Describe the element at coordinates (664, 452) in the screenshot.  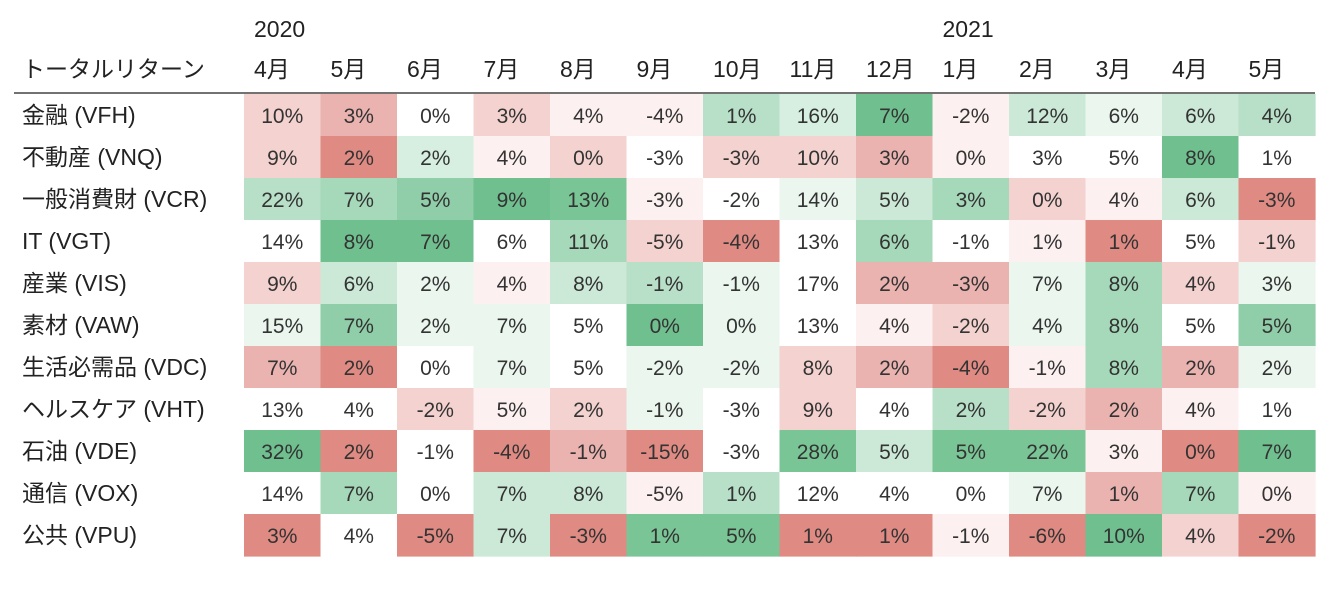
I see `cell-value: -15%` at that location.